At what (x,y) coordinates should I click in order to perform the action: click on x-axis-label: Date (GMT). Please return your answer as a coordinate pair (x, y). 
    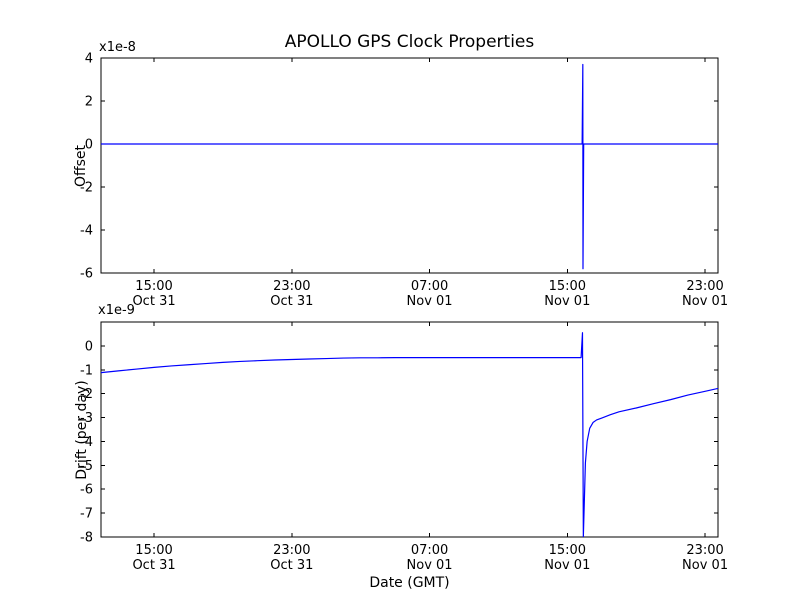
    Looking at the image, I should click on (409, 583).